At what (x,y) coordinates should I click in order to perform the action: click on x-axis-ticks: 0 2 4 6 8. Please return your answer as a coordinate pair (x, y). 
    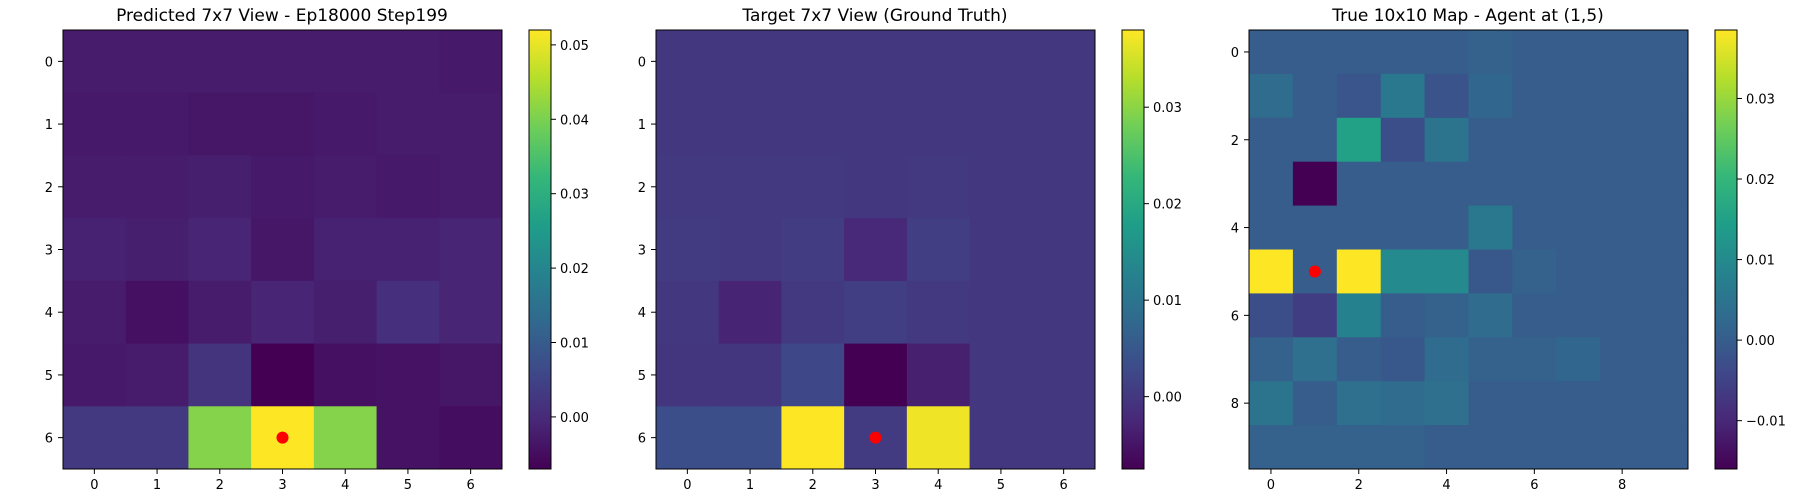
    Looking at the image, I should click on (1446, 481).